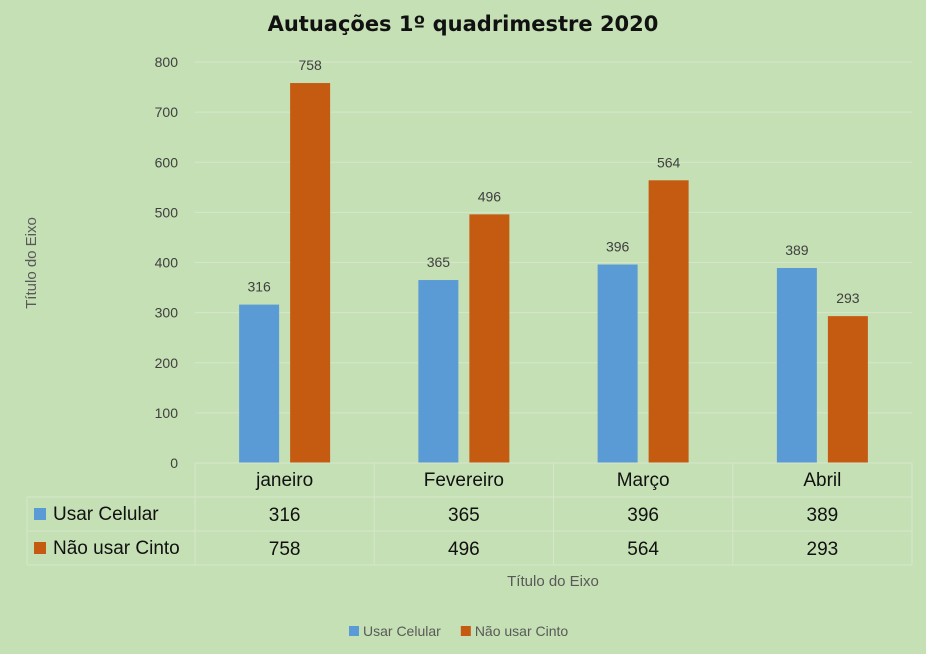 This screenshot has width=926, height=654. What do you see at coordinates (464, 515) in the screenshot?
I see `table-cell: 365` at bounding box center [464, 515].